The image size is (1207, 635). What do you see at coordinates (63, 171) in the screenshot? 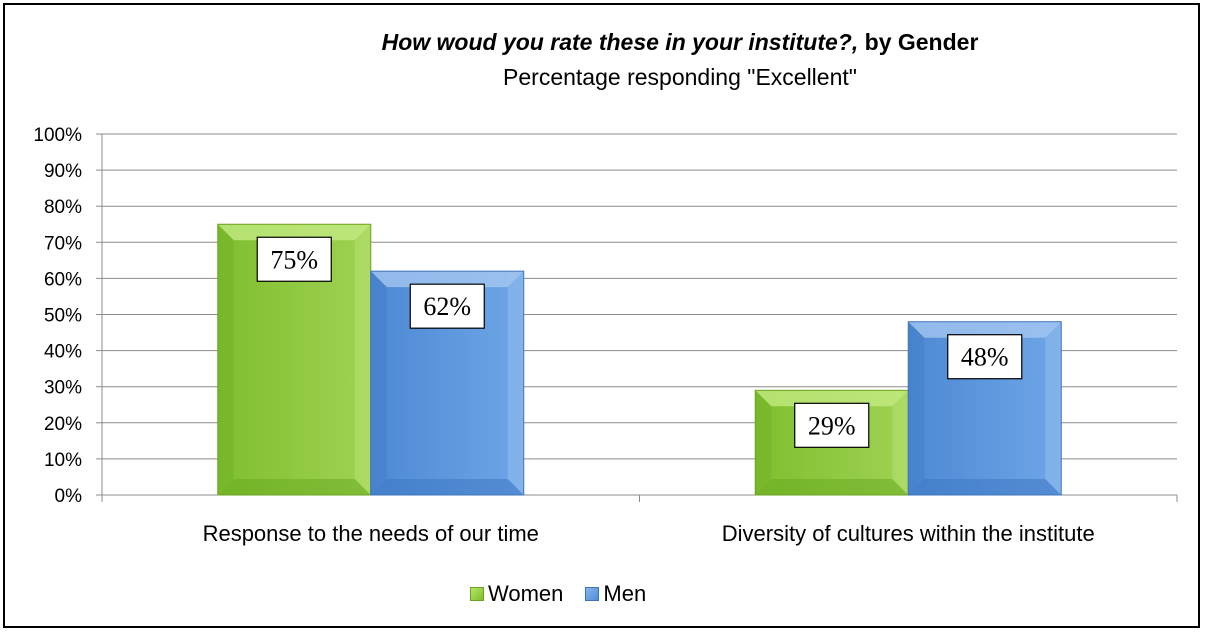
I see `y-tick-label: 90%` at bounding box center [63, 171].